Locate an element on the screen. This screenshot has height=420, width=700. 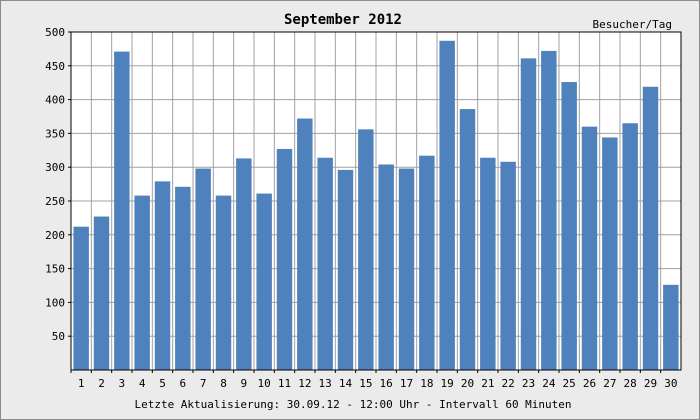
x-tick-label: 24 is located at coordinates (549, 383).